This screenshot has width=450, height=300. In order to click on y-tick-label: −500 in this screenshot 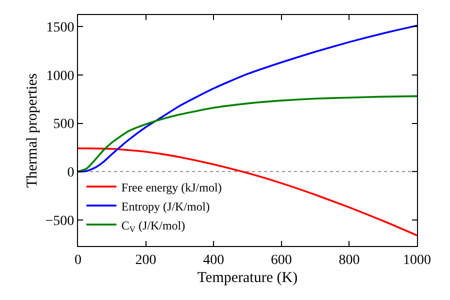, I will do `click(59, 221)`.